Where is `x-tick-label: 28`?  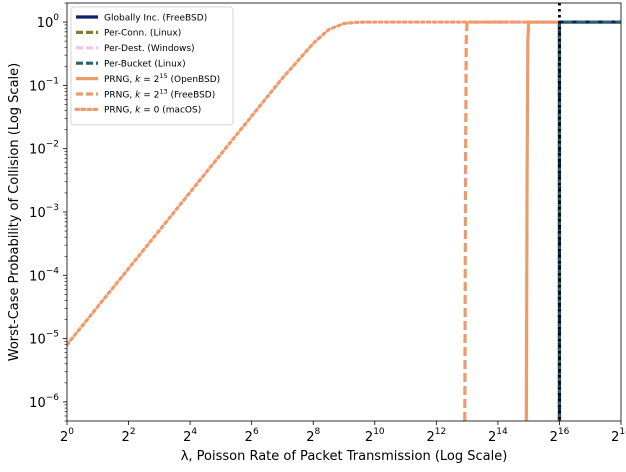 x-tick-label: 28 is located at coordinates (313, 436).